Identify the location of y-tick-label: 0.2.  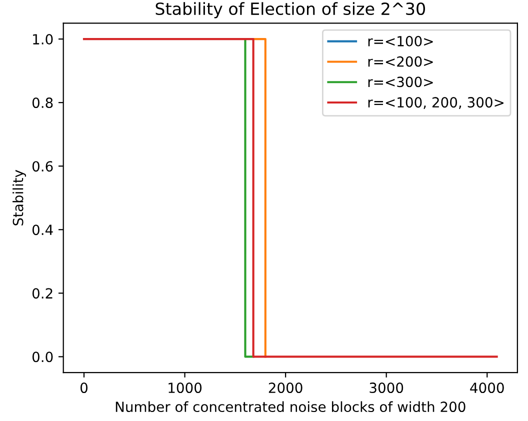
(42, 293).